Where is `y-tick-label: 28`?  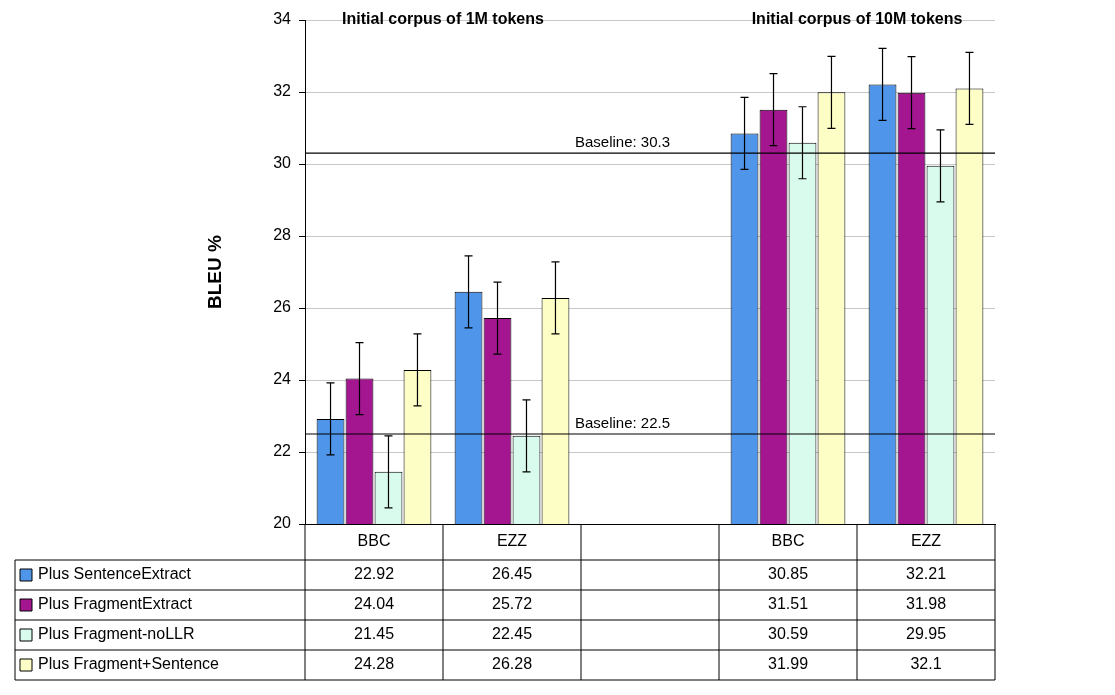
y-tick-label: 28 is located at coordinates (282, 235).